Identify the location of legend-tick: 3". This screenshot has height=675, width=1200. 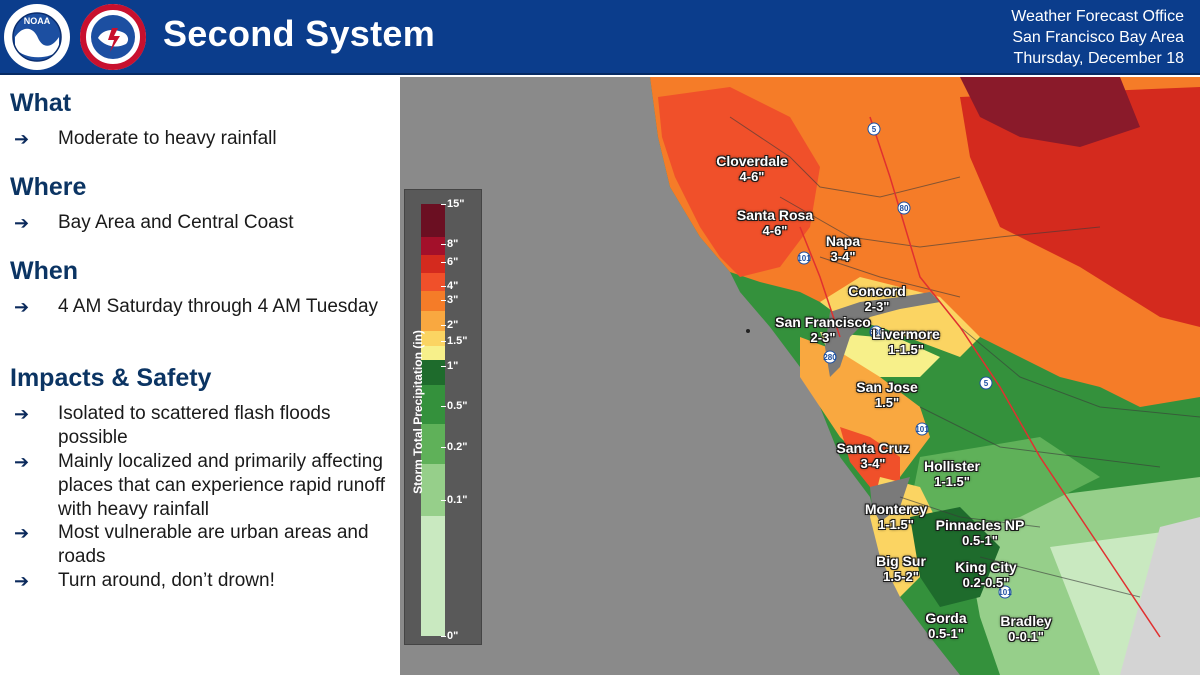
(449, 300).